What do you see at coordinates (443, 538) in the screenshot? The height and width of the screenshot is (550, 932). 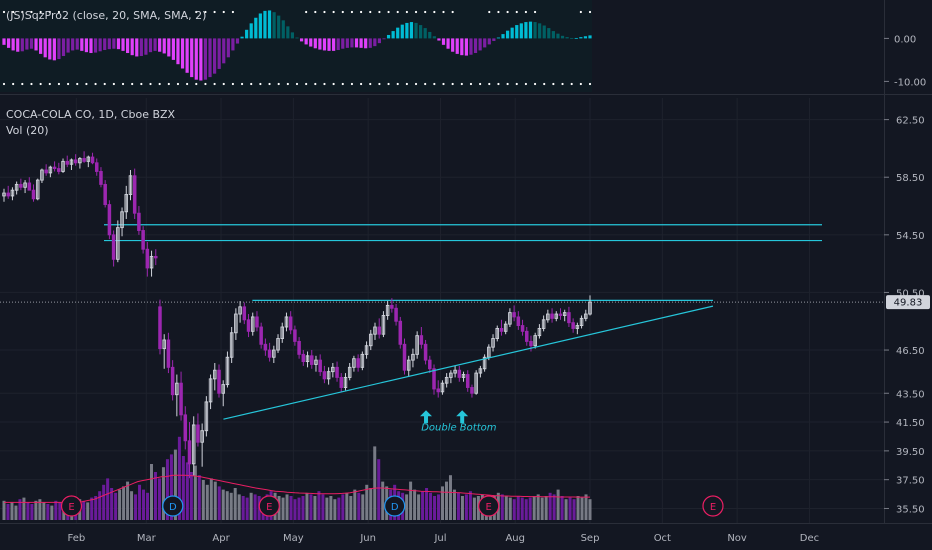 I see `time-ticks: Feb Mar Apr May Jun Jul Aug Sep Oct Nov Dec` at bounding box center [443, 538].